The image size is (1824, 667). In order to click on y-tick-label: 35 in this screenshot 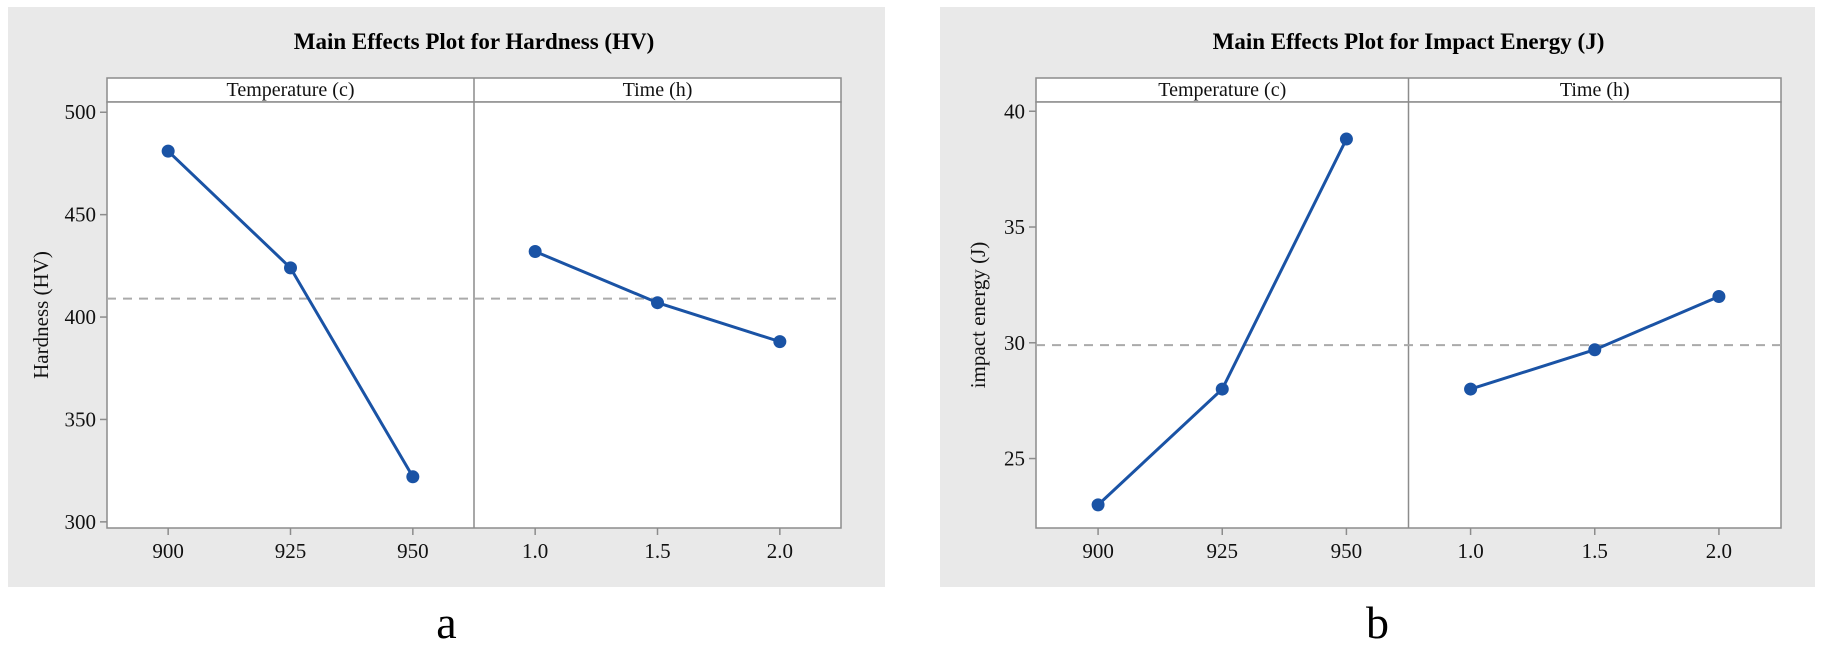, I will do `click(1014, 227)`.